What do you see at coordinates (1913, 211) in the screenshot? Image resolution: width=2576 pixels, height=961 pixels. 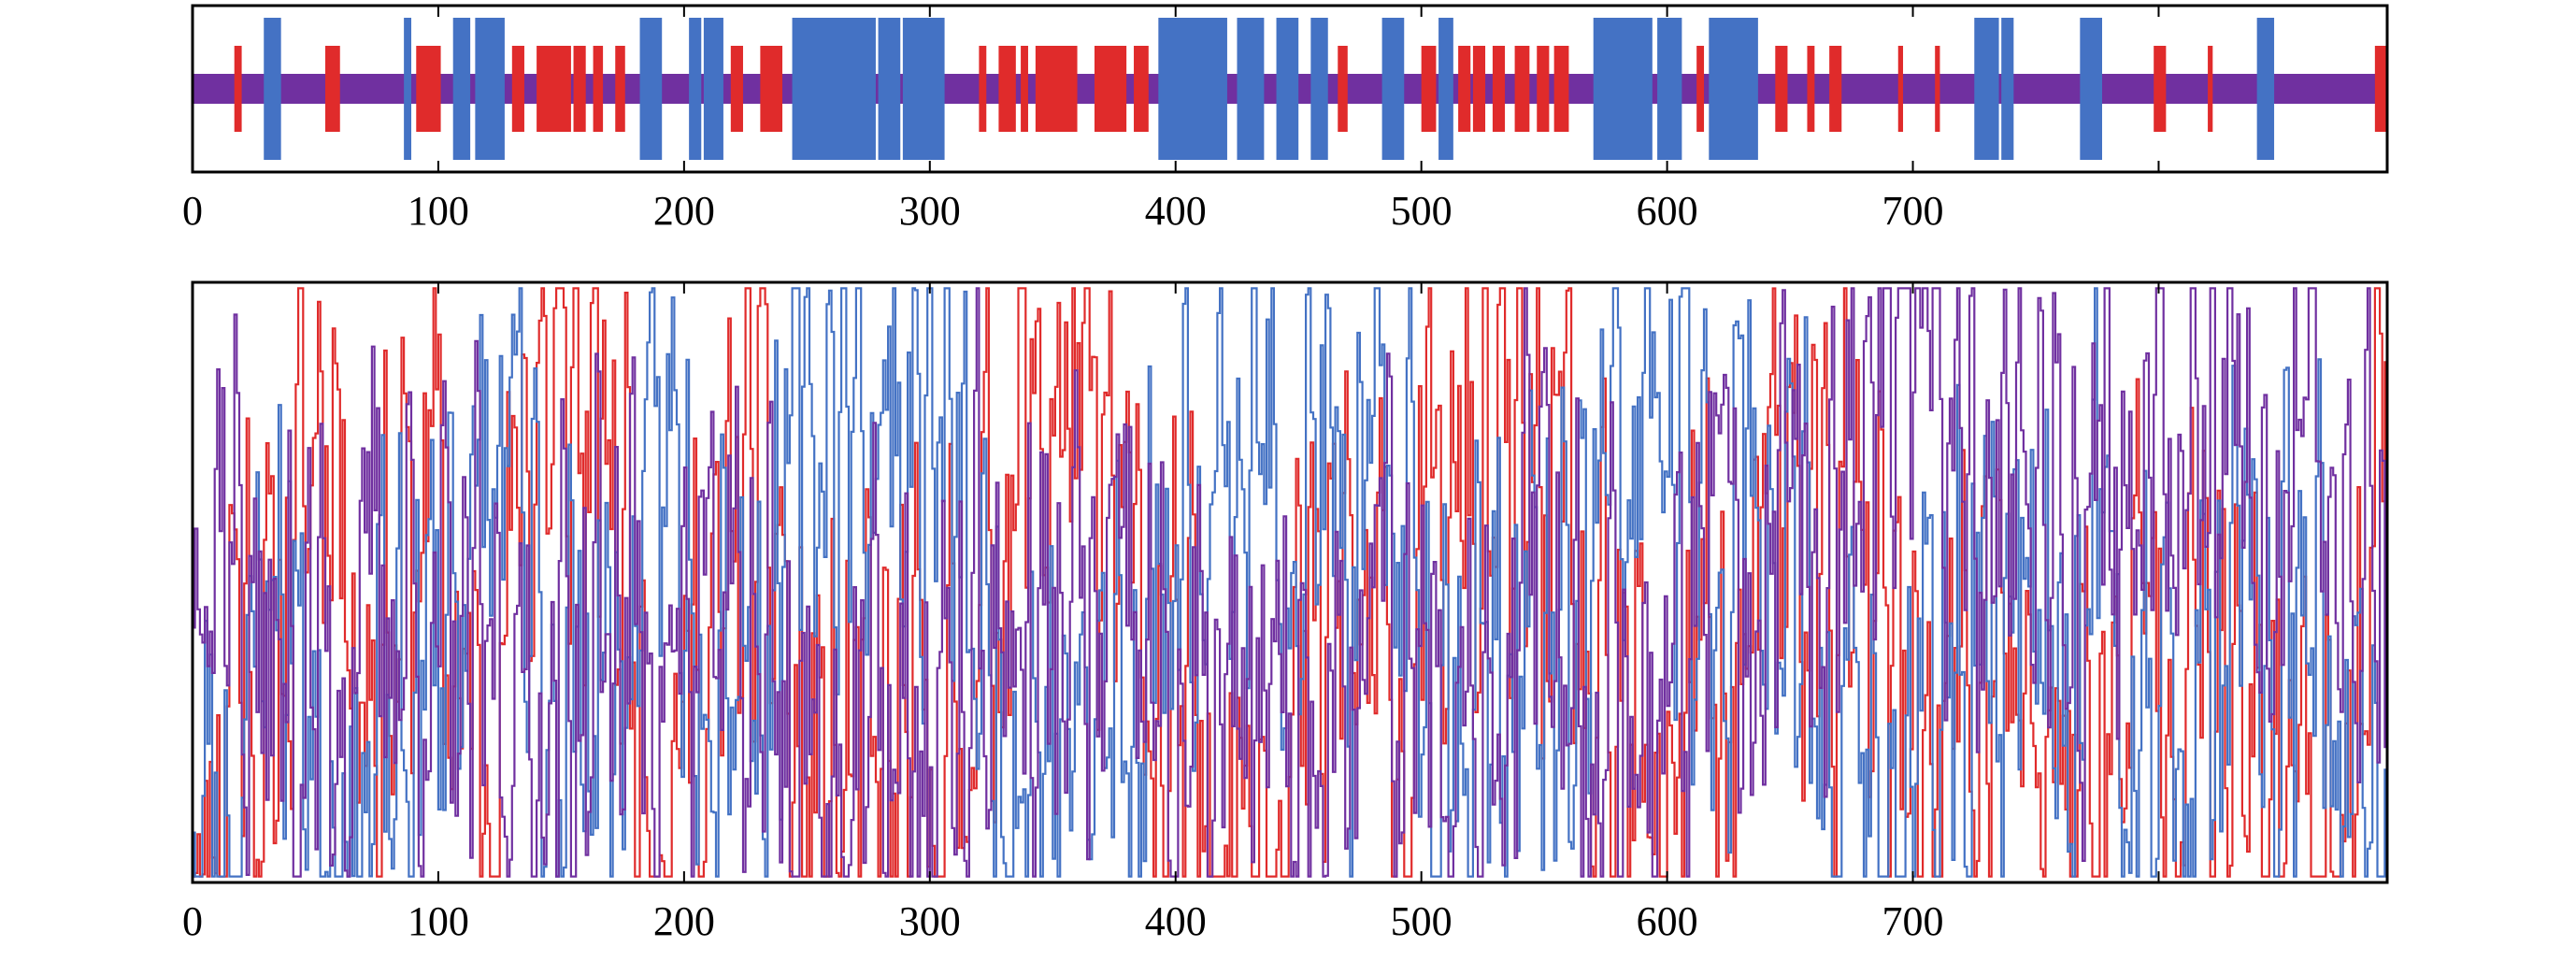 I see `top-xtick-label-700: 700` at bounding box center [1913, 211].